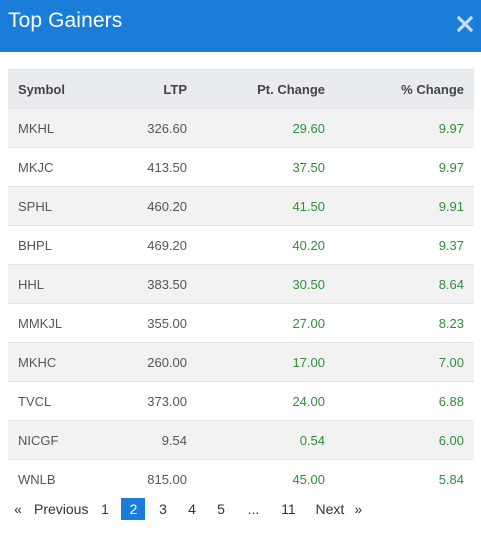 Image resolution: width=481 pixels, height=539 pixels. What do you see at coordinates (451, 206) in the screenshot?
I see `cell-pct-change: 9.91` at bounding box center [451, 206].